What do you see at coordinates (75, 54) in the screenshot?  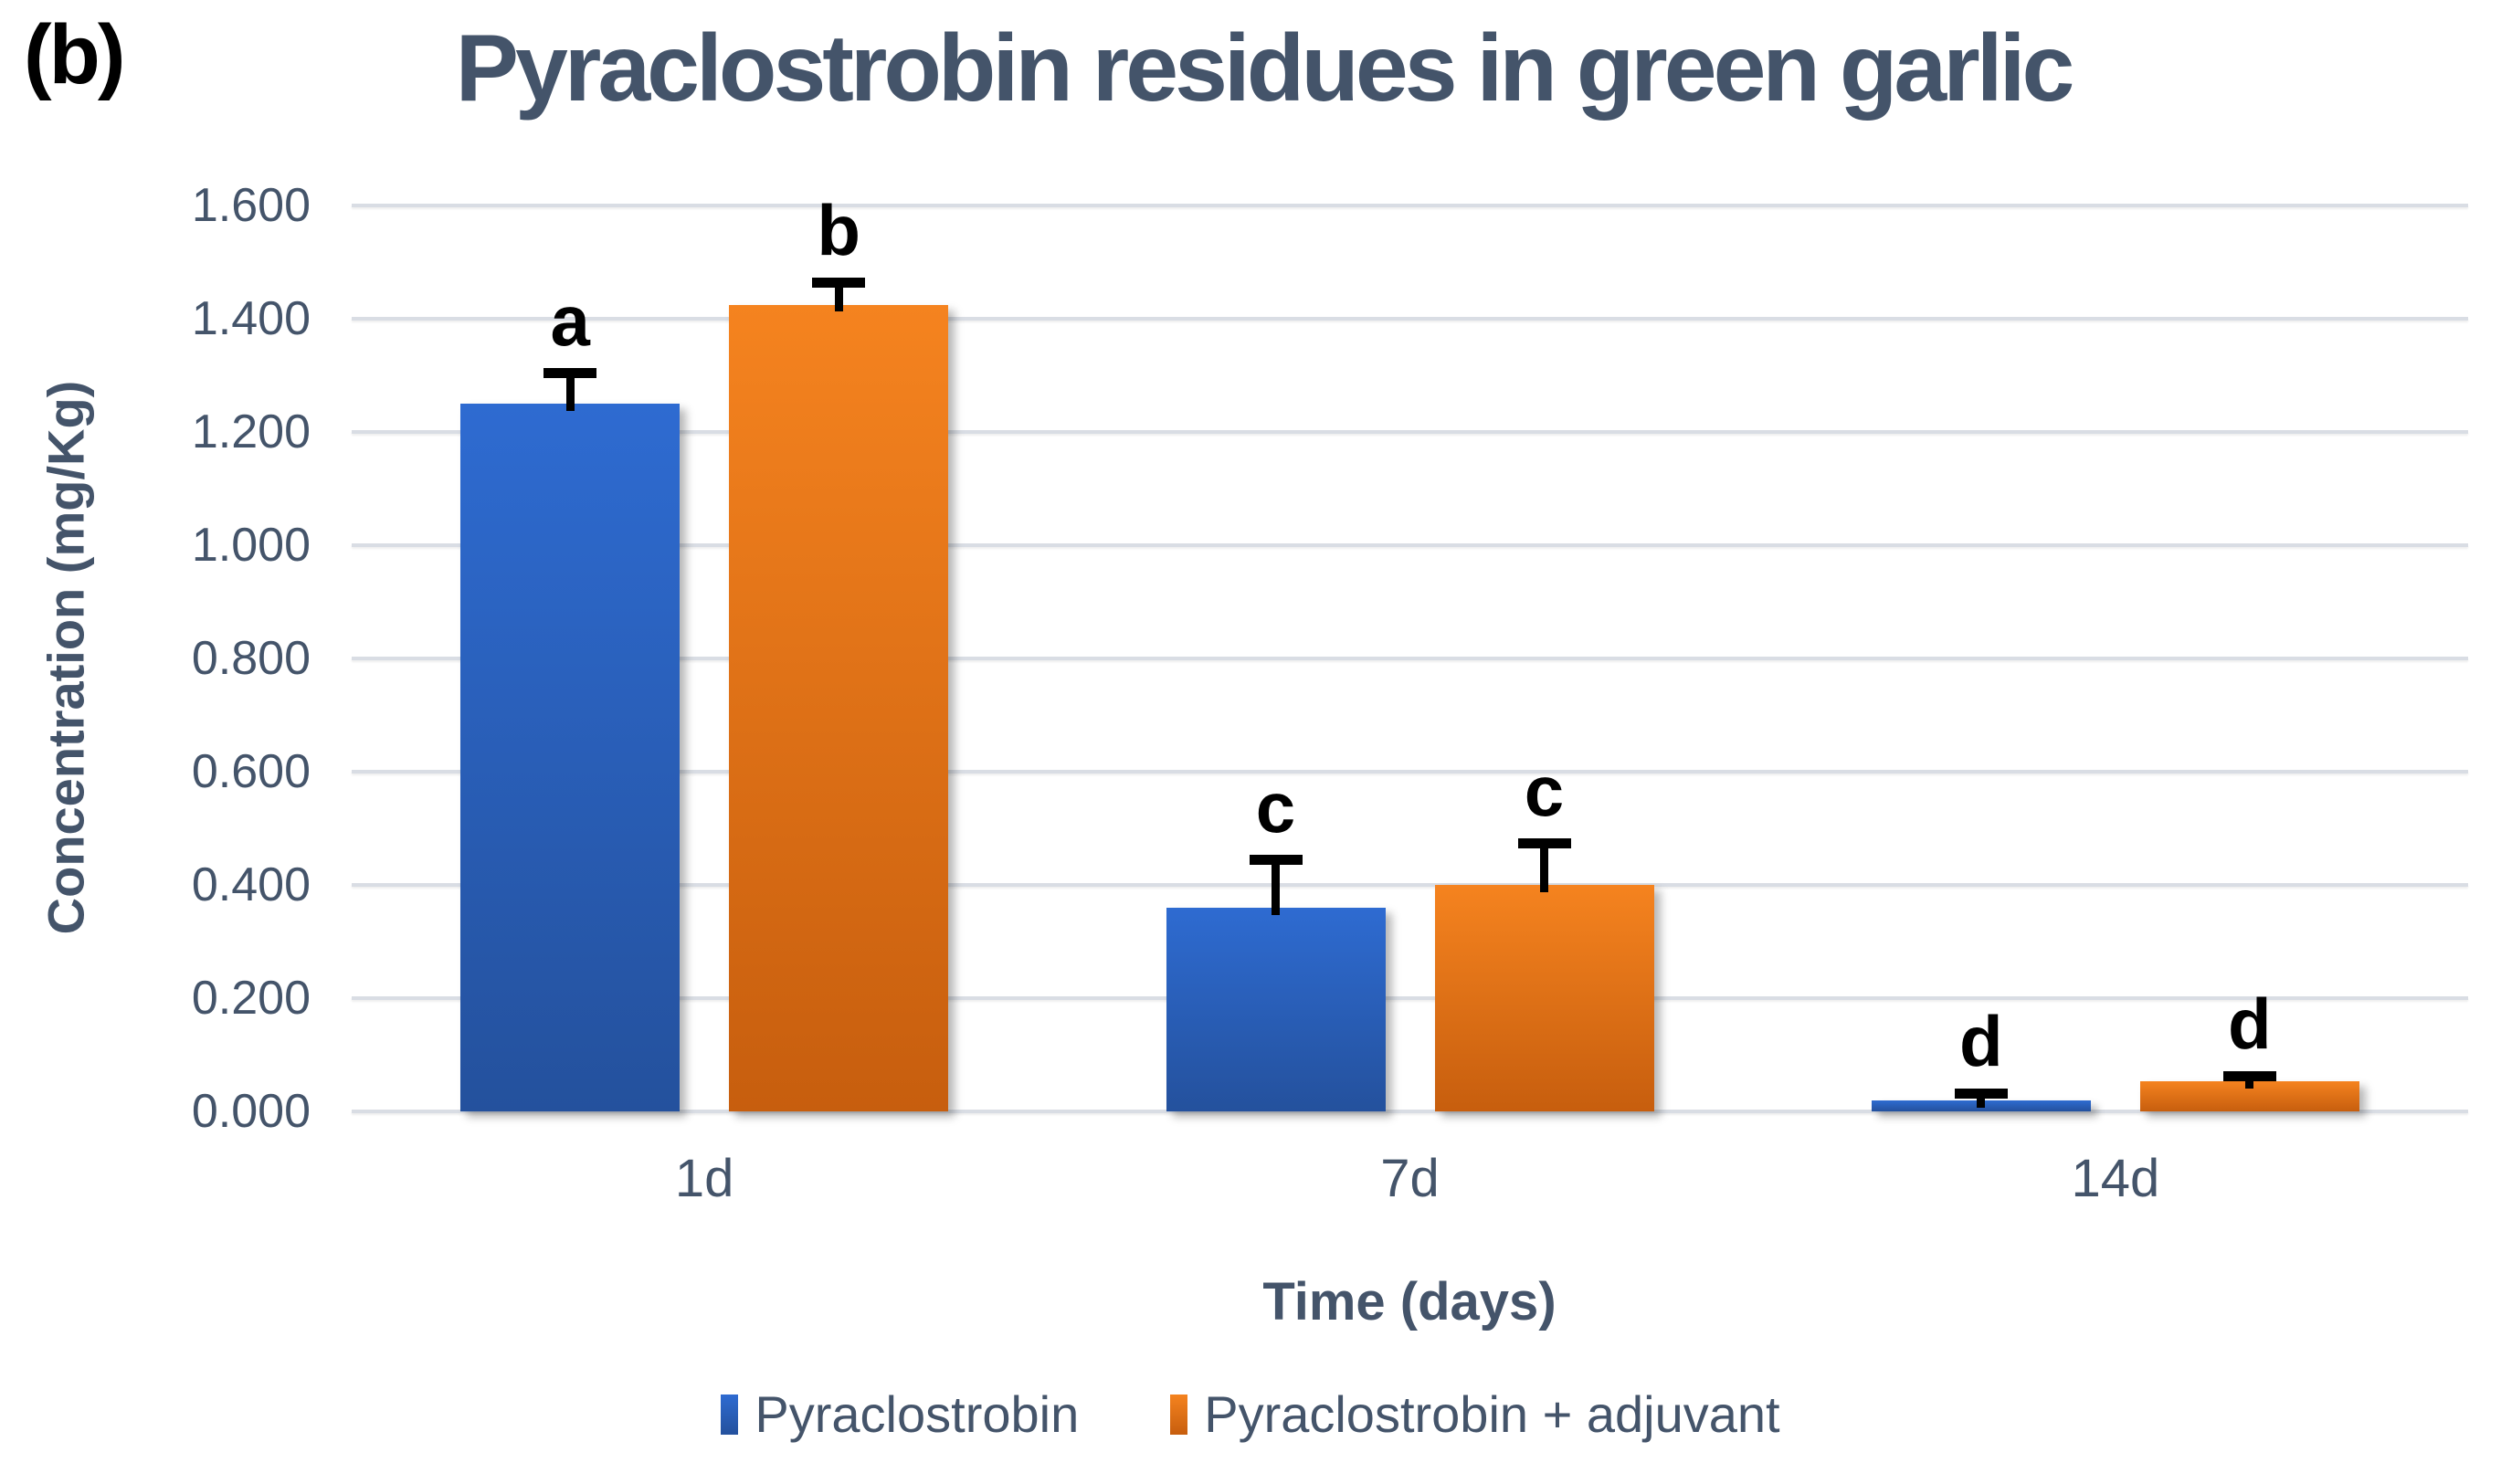 I see `figure-panel-label: (b)` at bounding box center [75, 54].